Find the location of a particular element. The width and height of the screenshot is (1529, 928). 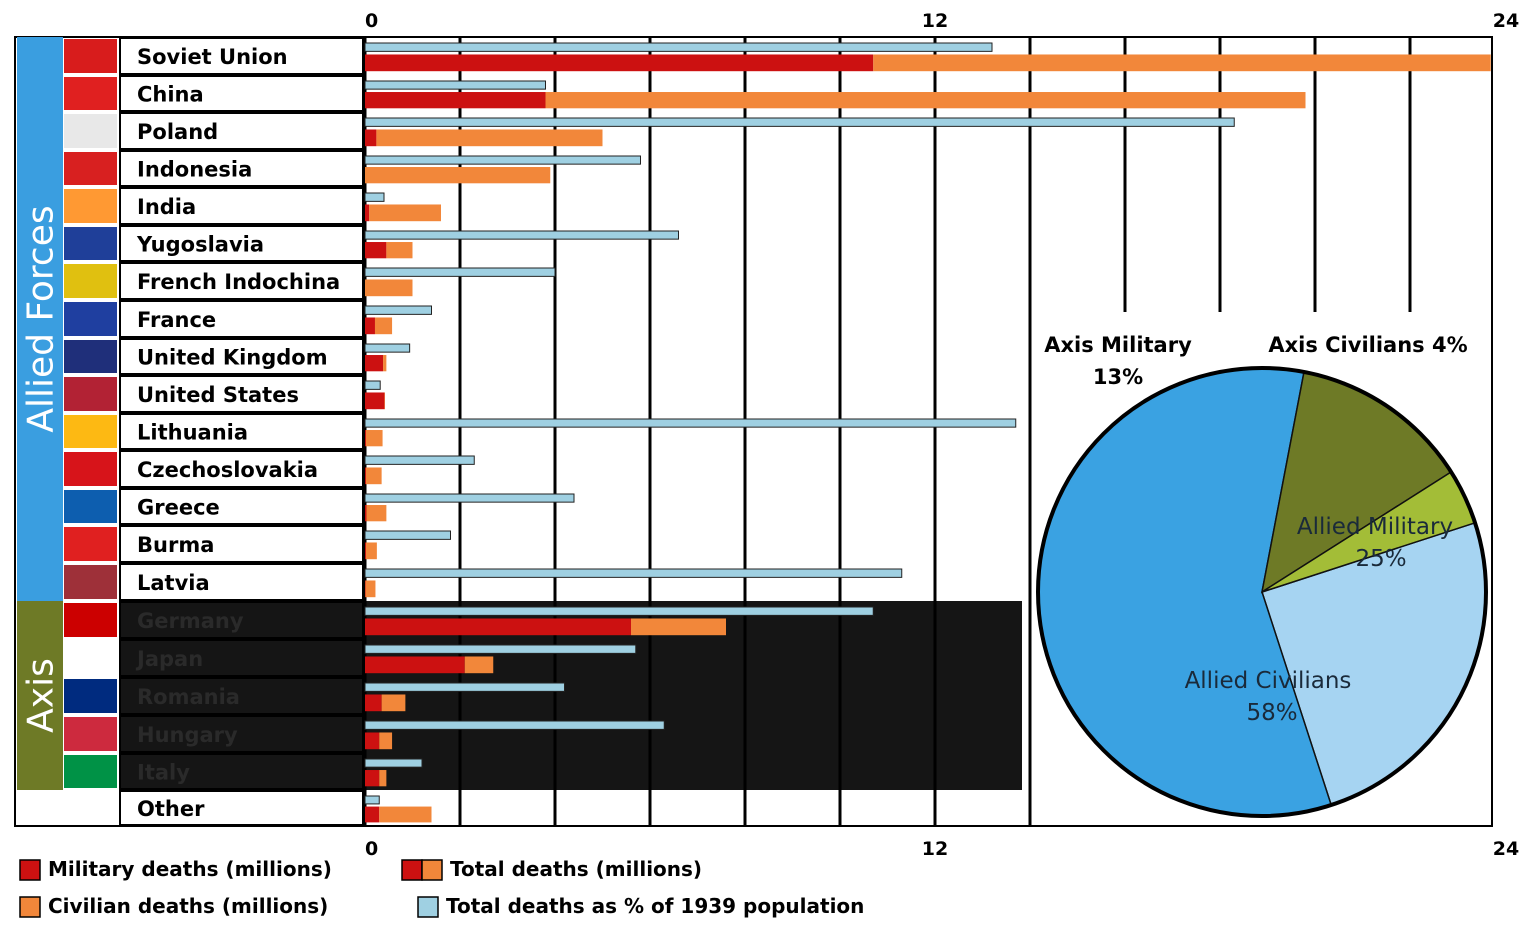

category-label: Soviet Union is located at coordinates (212, 57).